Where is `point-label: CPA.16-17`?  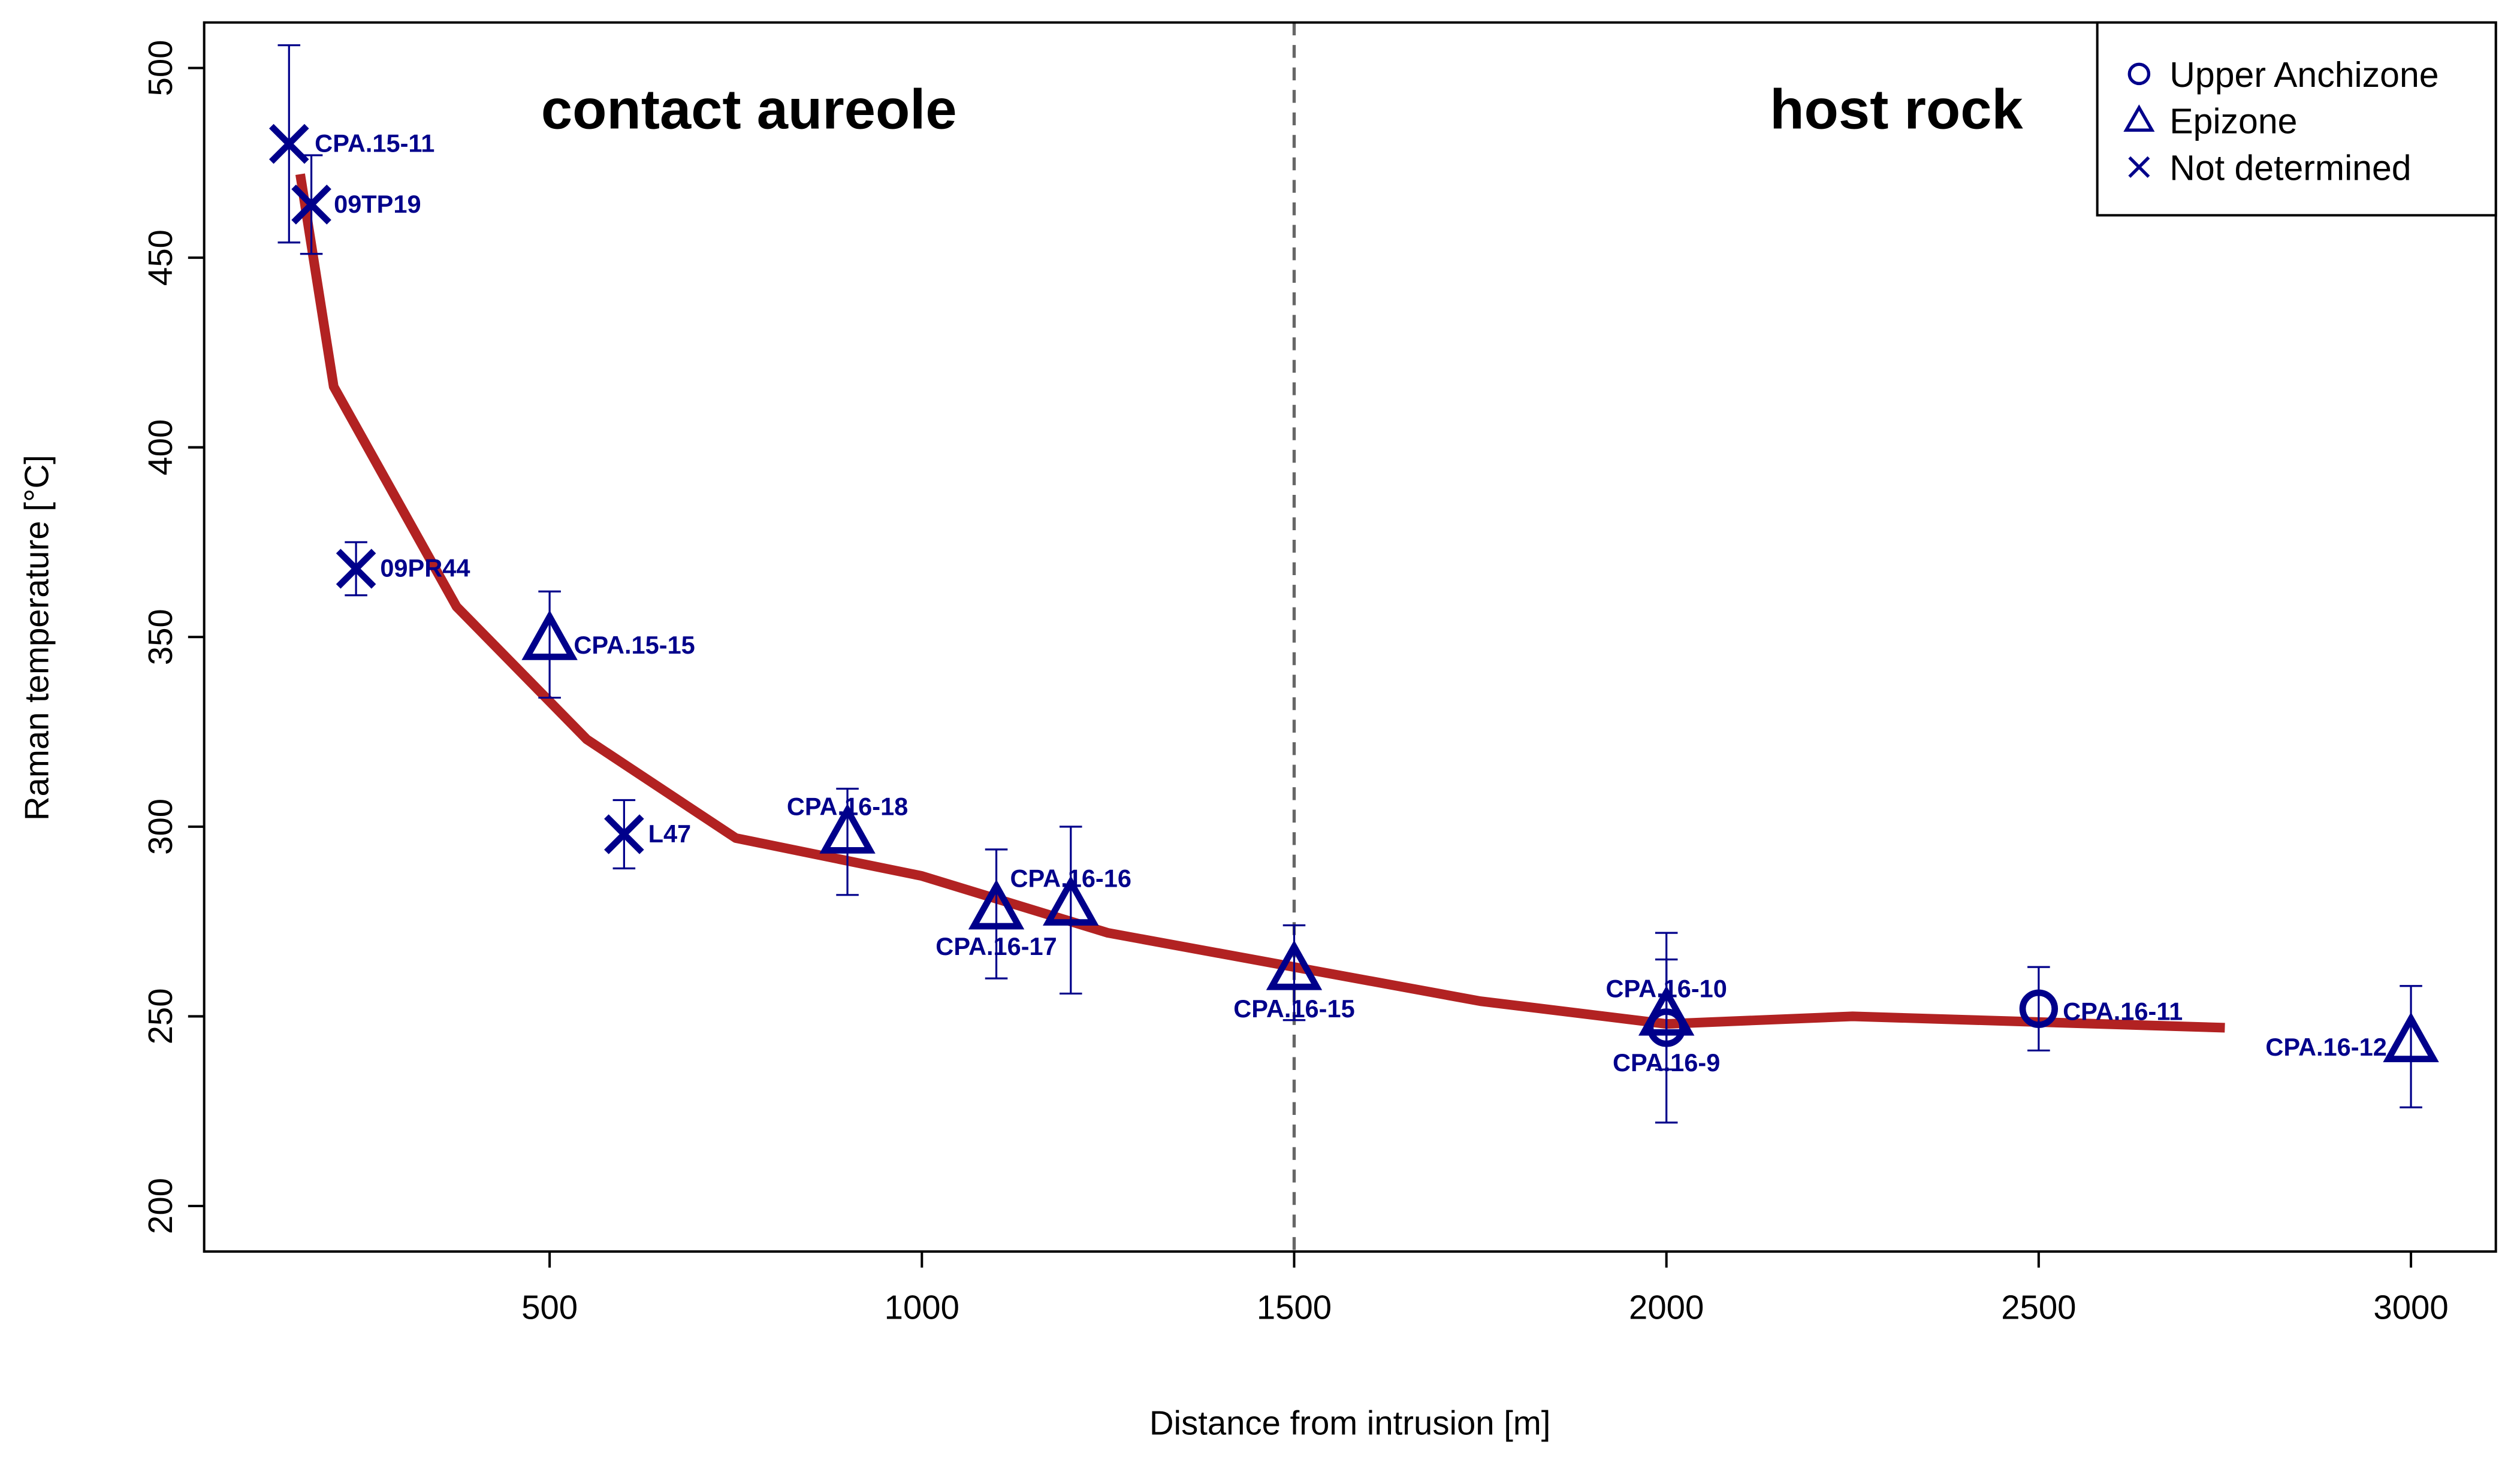 point-label: CPA.16-17 is located at coordinates (996, 946).